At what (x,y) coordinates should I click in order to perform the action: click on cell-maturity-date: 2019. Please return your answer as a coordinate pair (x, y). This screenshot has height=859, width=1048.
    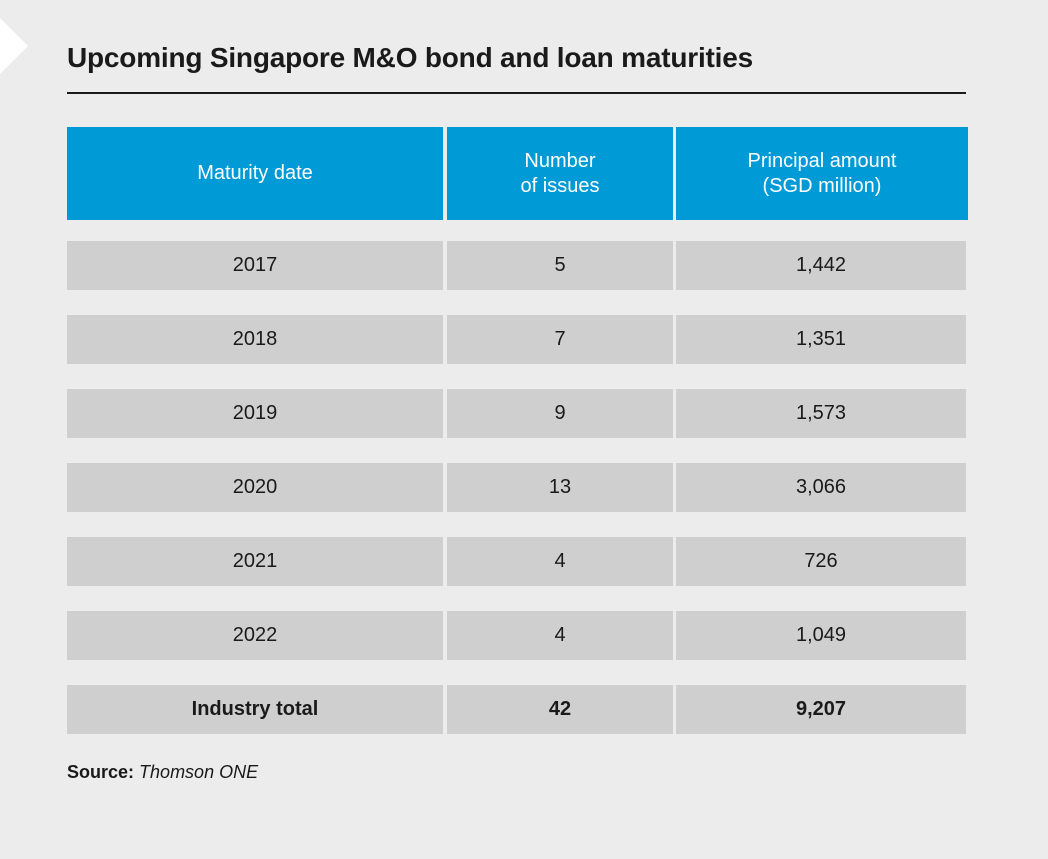
    Looking at the image, I should click on (255, 413).